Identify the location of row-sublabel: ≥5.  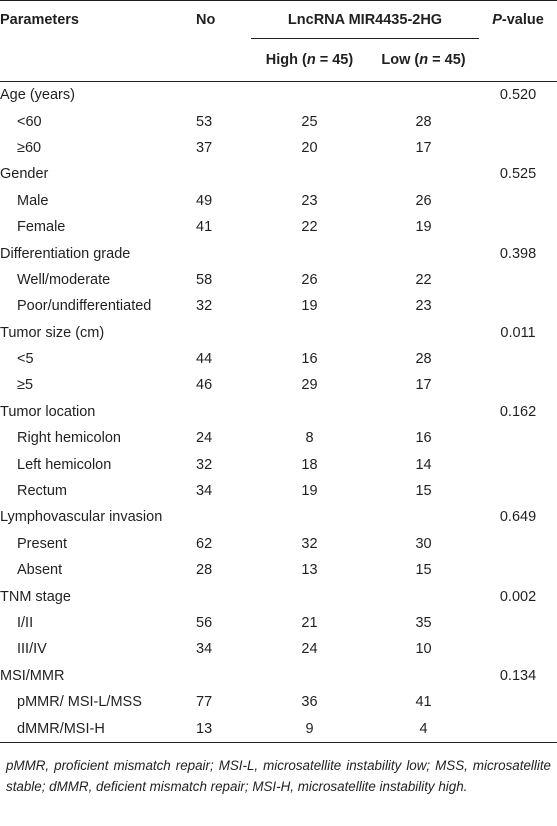
(25, 385).